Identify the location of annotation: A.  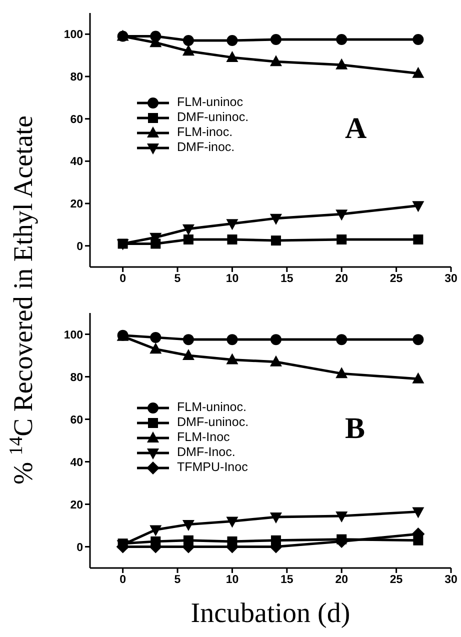
(356, 129).